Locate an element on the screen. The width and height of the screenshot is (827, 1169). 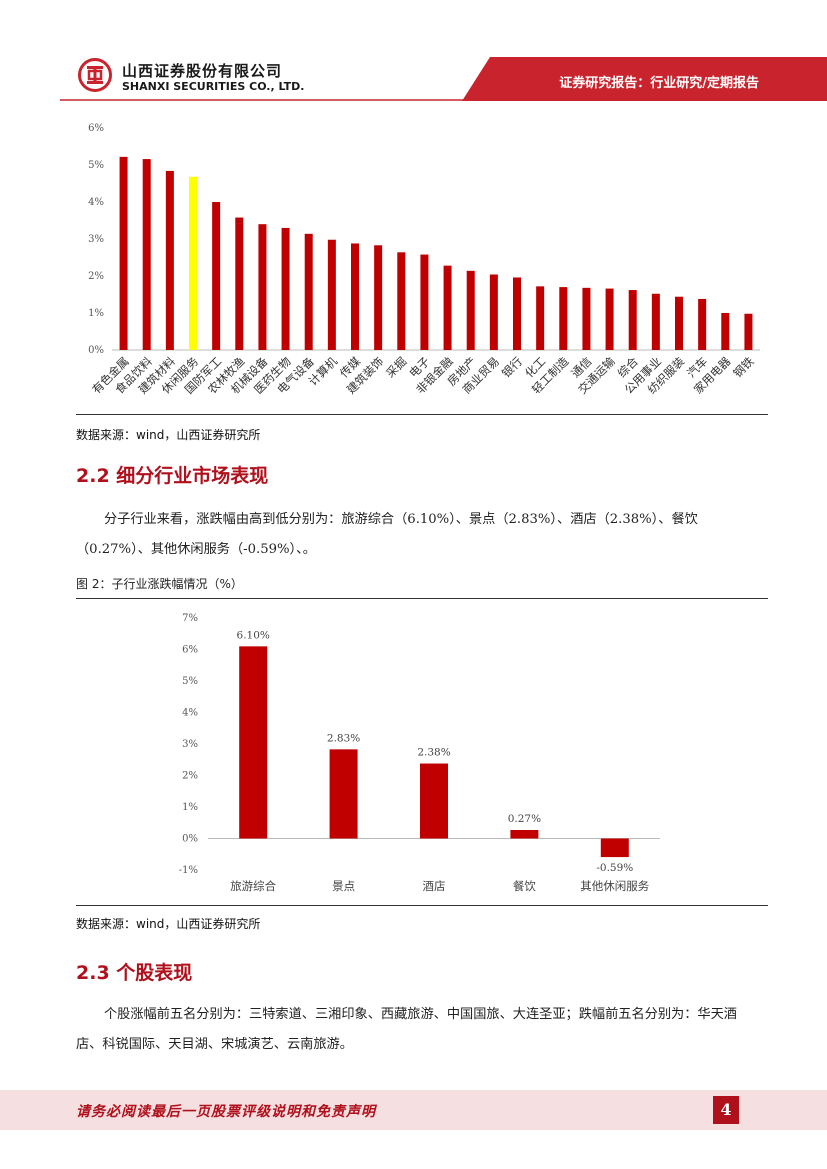
x-tick-label: 酒店 is located at coordinates (434, 886).